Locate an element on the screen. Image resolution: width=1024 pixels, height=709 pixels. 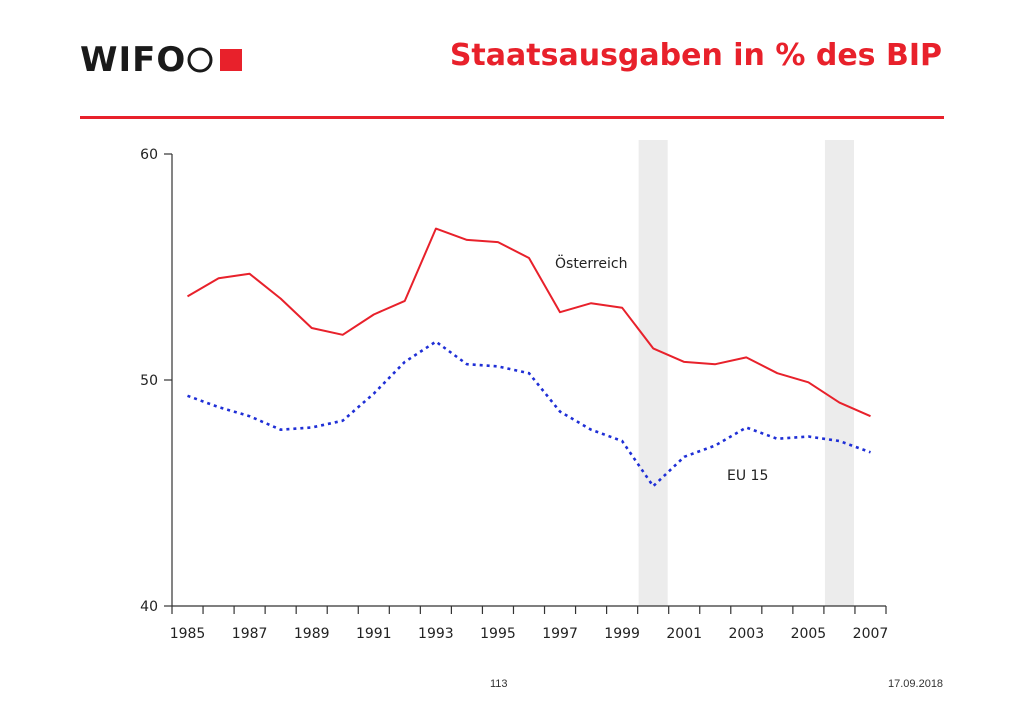
x-tick-label-2001: 2001 is located at coordinates (684, 634).